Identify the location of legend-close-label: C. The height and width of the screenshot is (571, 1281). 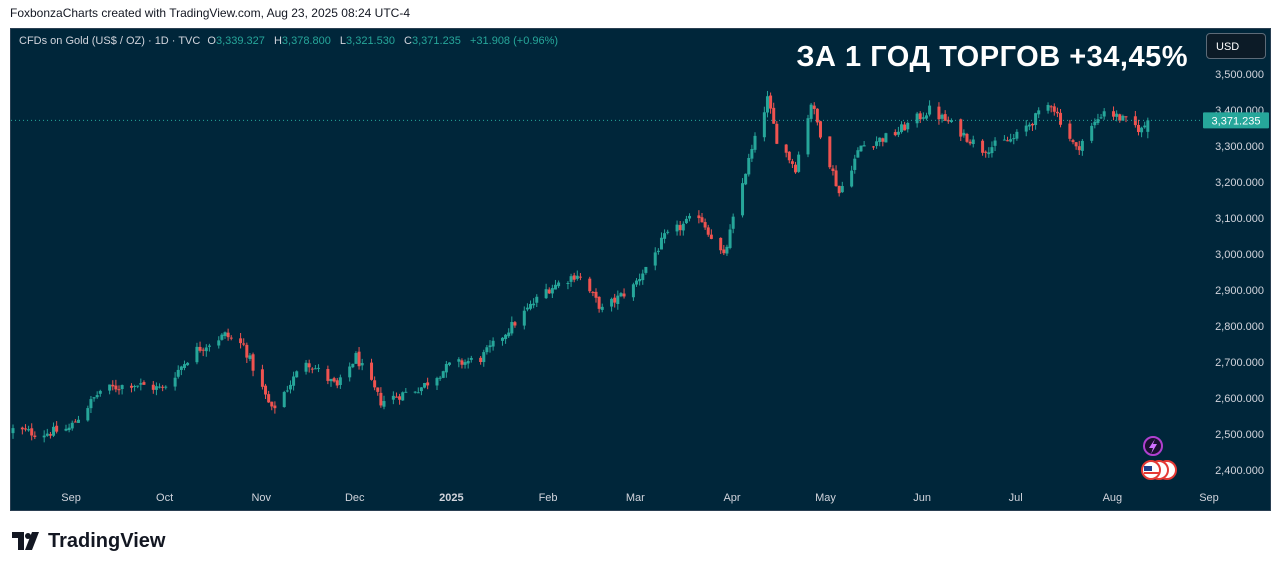
(408, 41).